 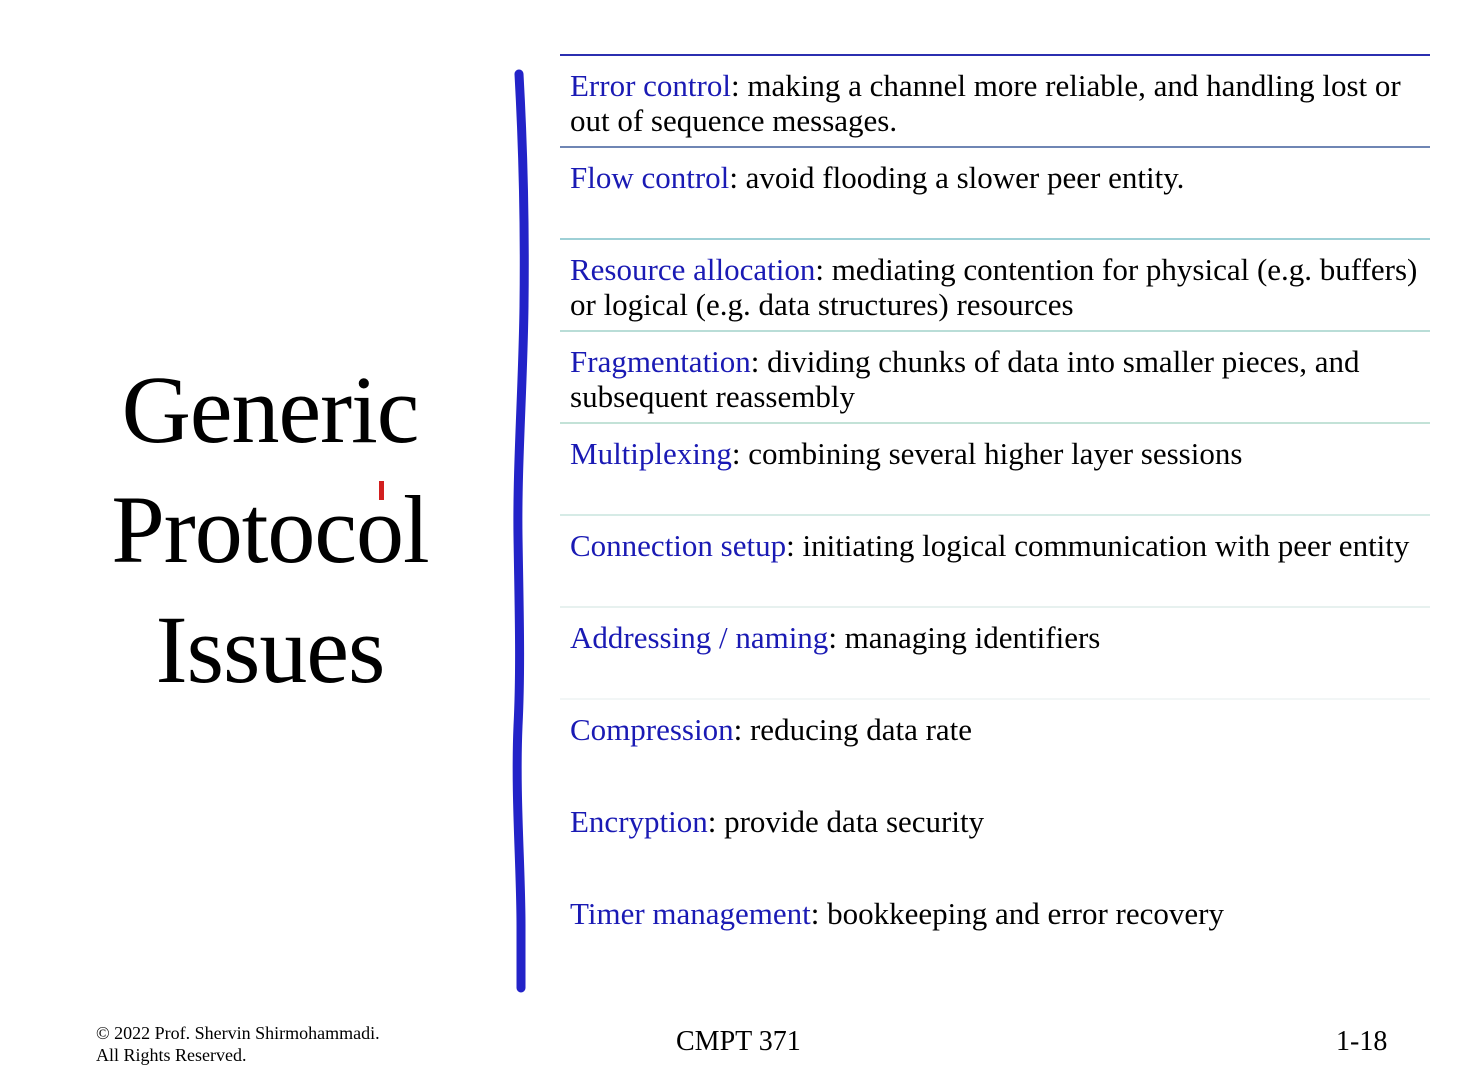 I want to click on item-term: Flow control, so click(x=650, y=177).